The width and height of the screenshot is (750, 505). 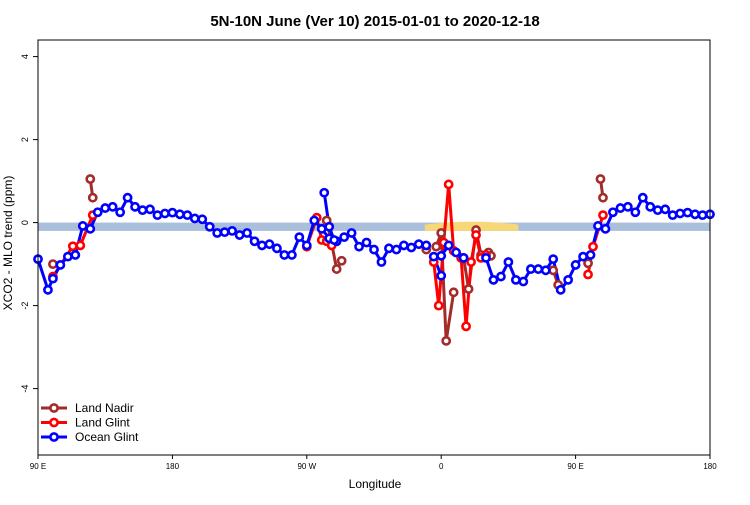 I want to click on y-tick-label-2: 0, so click(x=25, y=222).